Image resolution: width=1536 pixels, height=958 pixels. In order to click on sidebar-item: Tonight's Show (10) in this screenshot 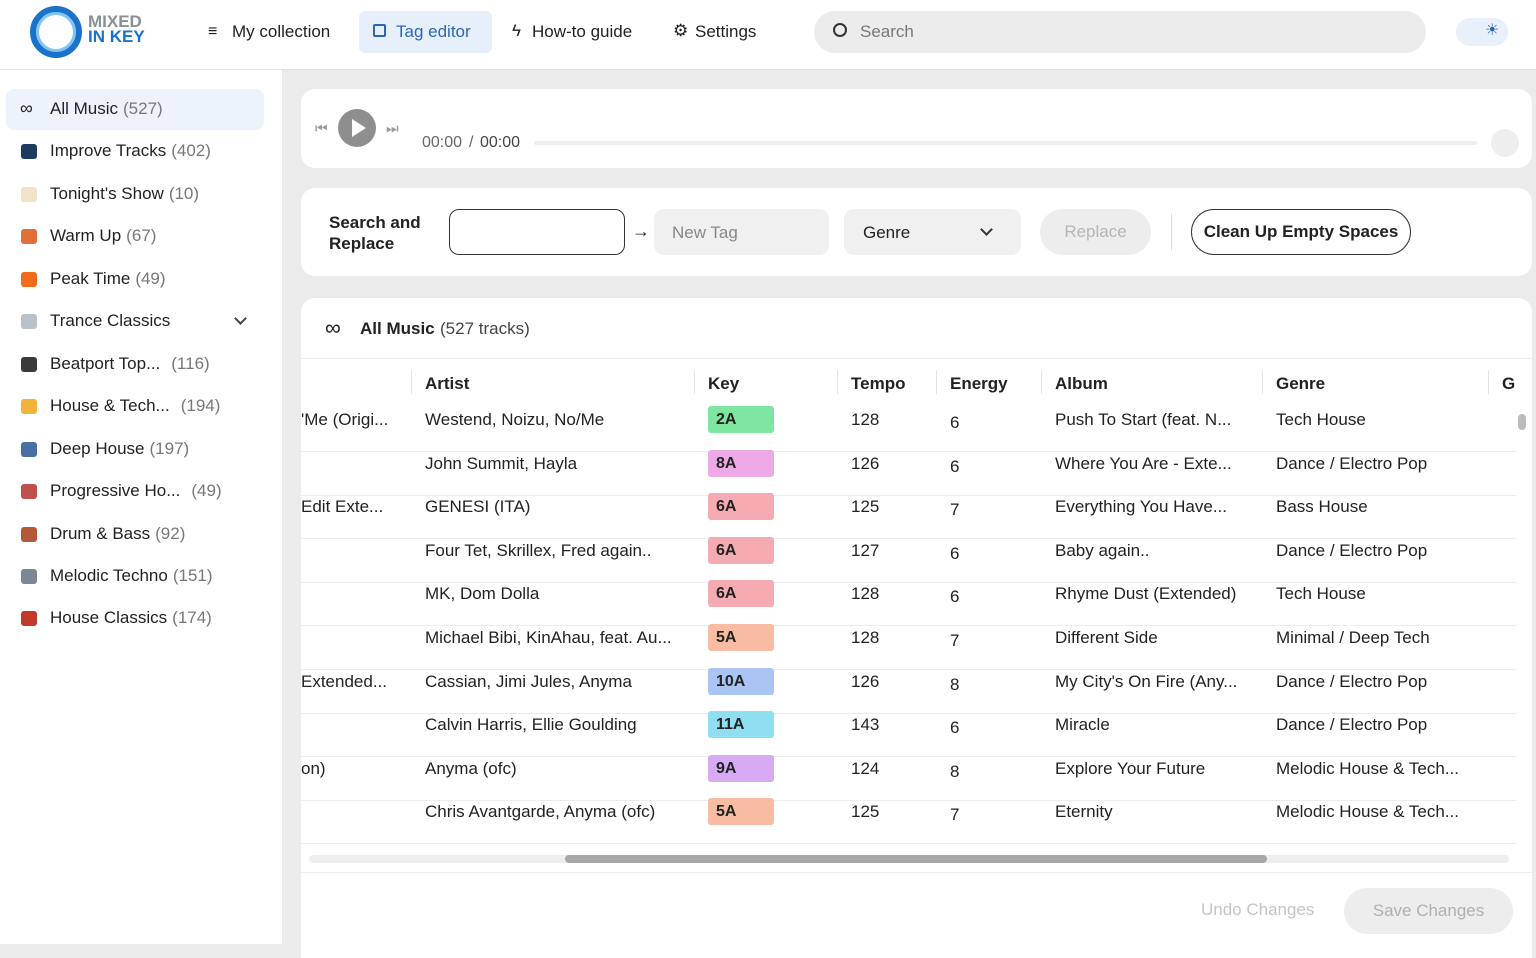, I will do `click(141, 194)`.